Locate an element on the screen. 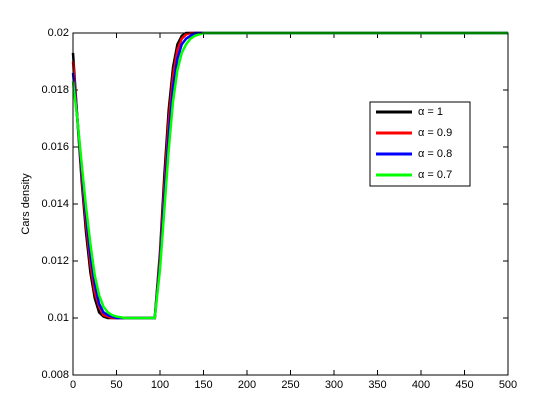 Image resolution: width=560 pixels, height=420 pixels. legend-label: α = 0.8 is located at coordinates (435, 154).